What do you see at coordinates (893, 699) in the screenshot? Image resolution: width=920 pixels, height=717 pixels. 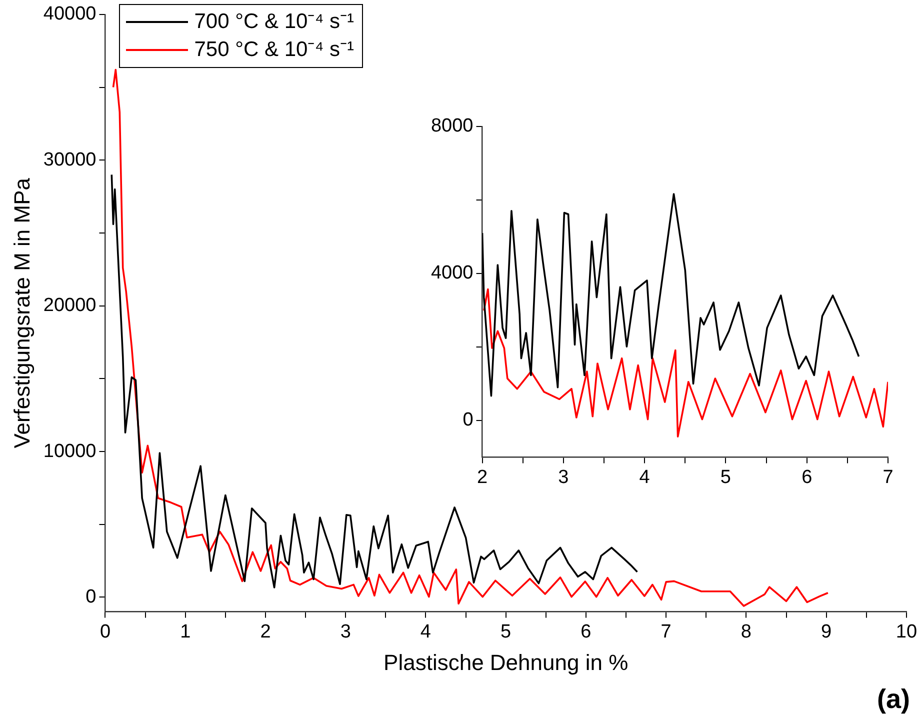 I see `text: (a)` at bounding box center [893, 699].